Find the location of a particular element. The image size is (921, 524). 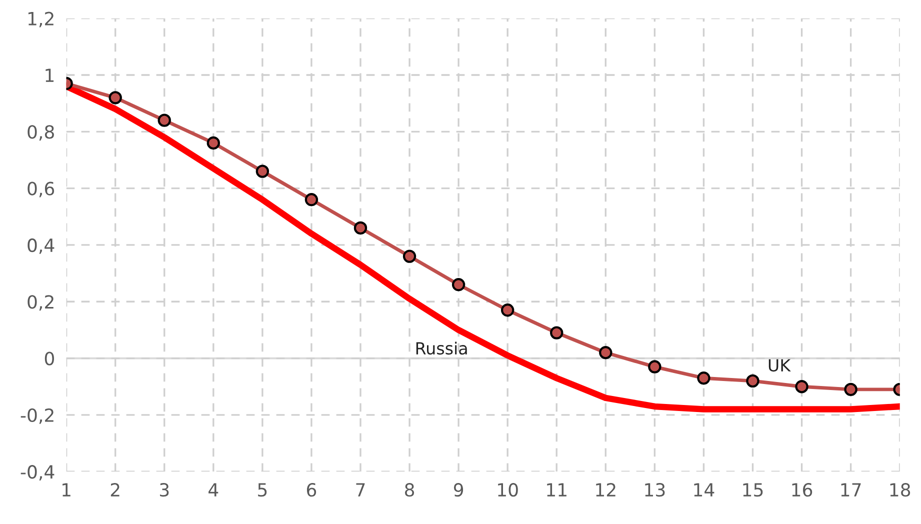

y-tick-label: 0,2 is located at coordinates (41, 303).